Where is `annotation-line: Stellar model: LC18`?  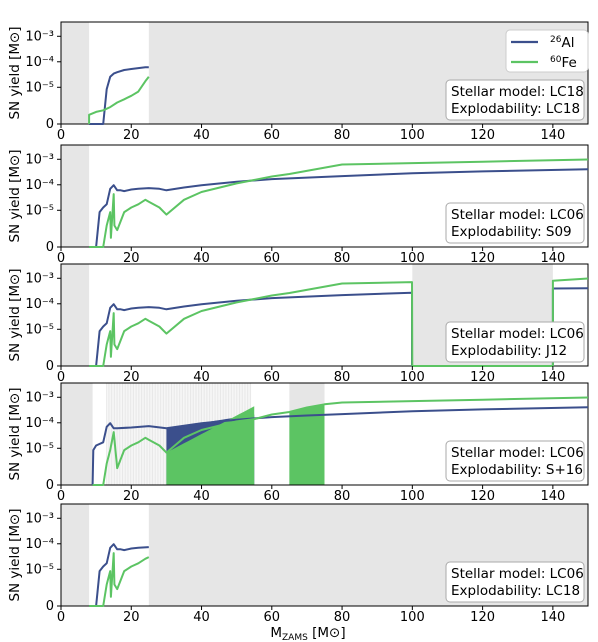
annotation-line: Stellar model: LC18 is located at coordinates (517, 92).